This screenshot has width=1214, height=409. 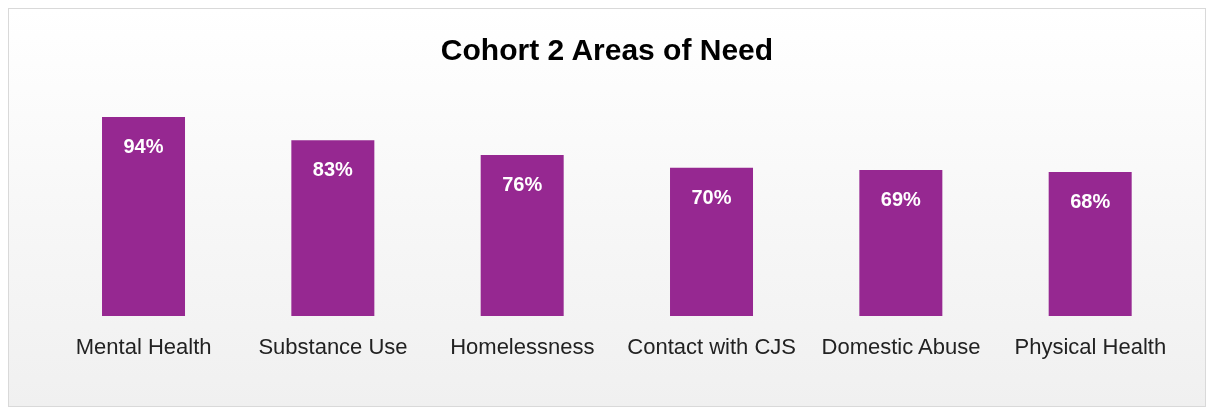 I want to click on data-label: 76%, so click(x=522, y=184).